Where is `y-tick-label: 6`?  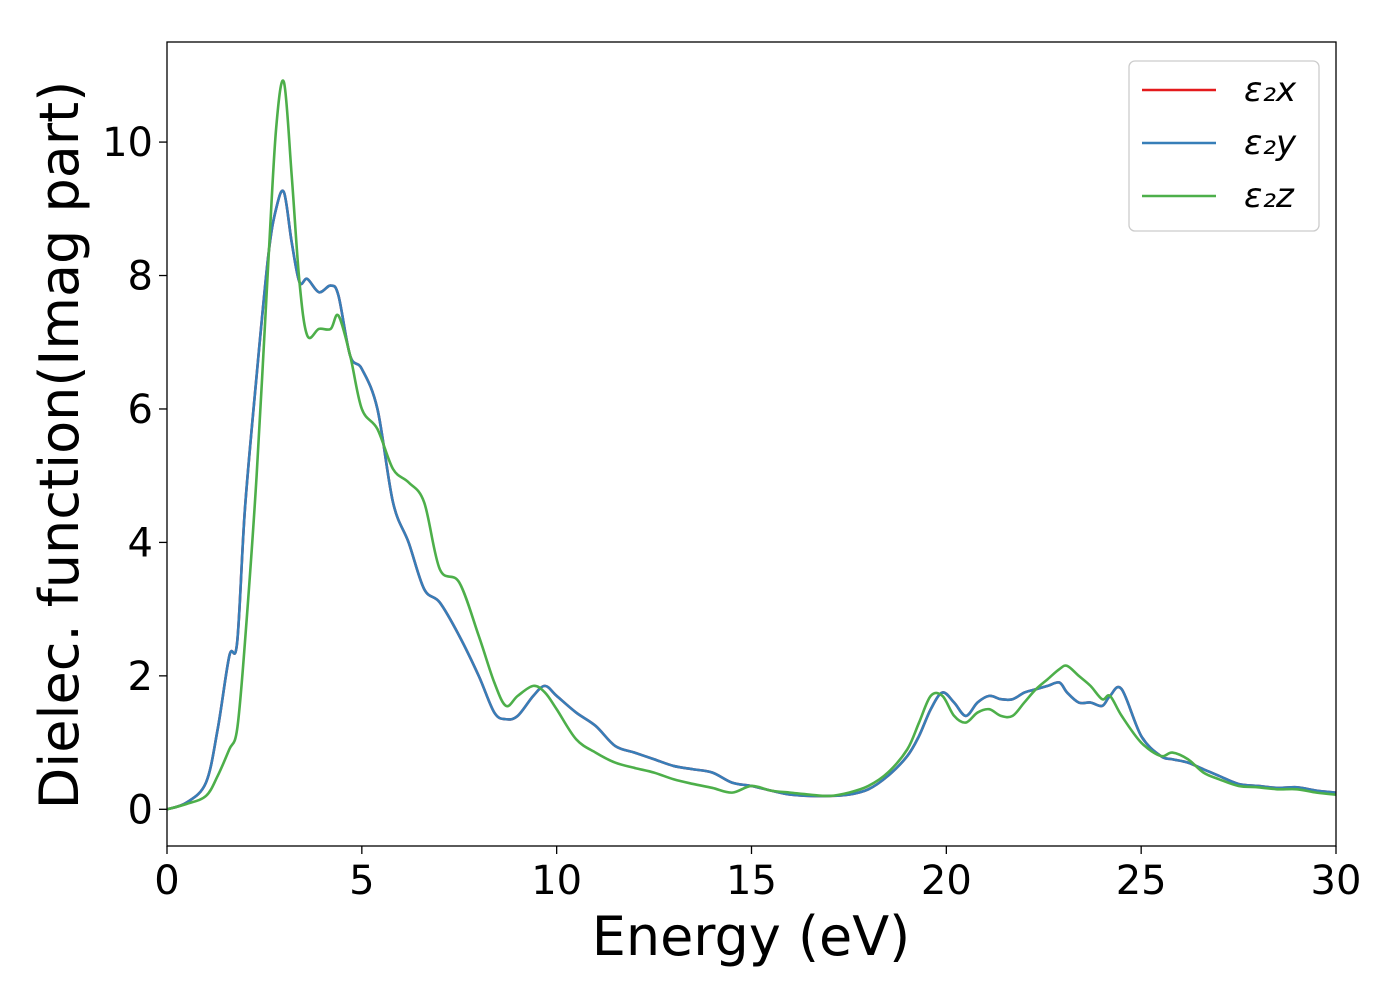 y-tick-label: 6 is located at coordinates (140, 410).